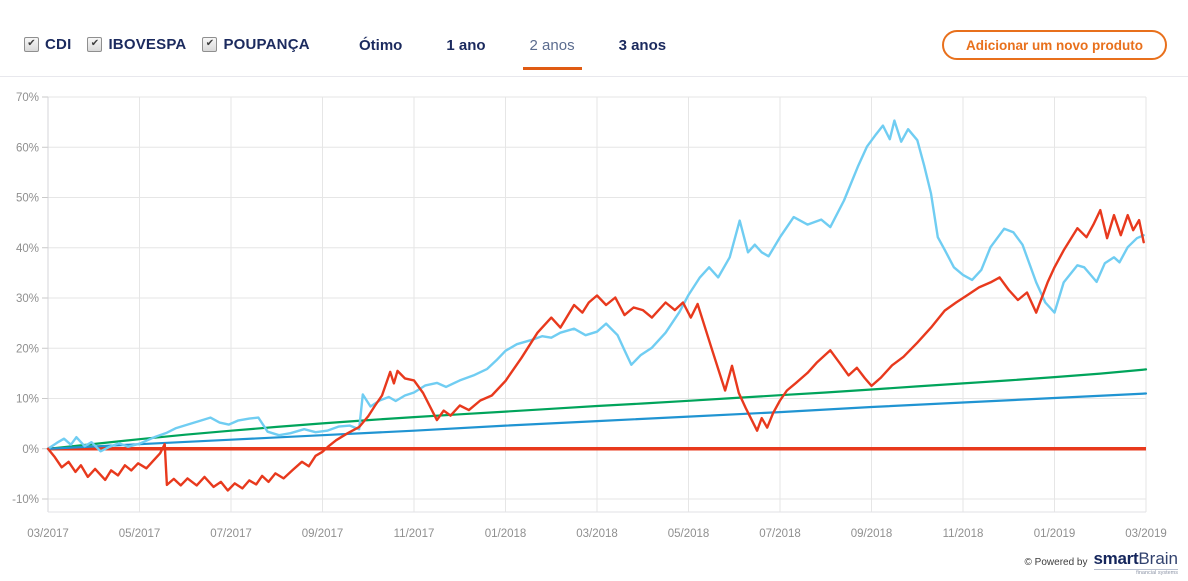 Image resolution: width=1188 pixels, height=581 pixels. Describe the element at coordinates (1055, 534) in the screenshot. I see `x-tick-label: 01/2019` at that location.